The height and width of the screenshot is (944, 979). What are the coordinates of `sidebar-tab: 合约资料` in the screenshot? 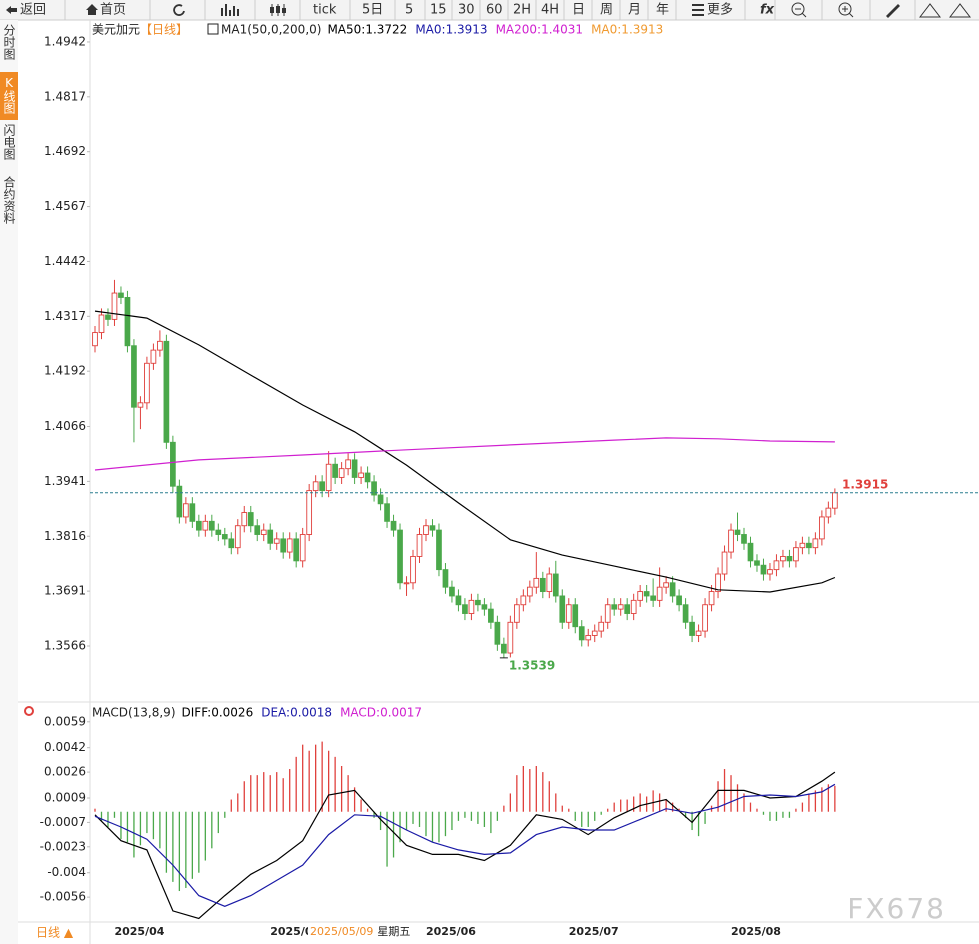 It's located at (9, 199).